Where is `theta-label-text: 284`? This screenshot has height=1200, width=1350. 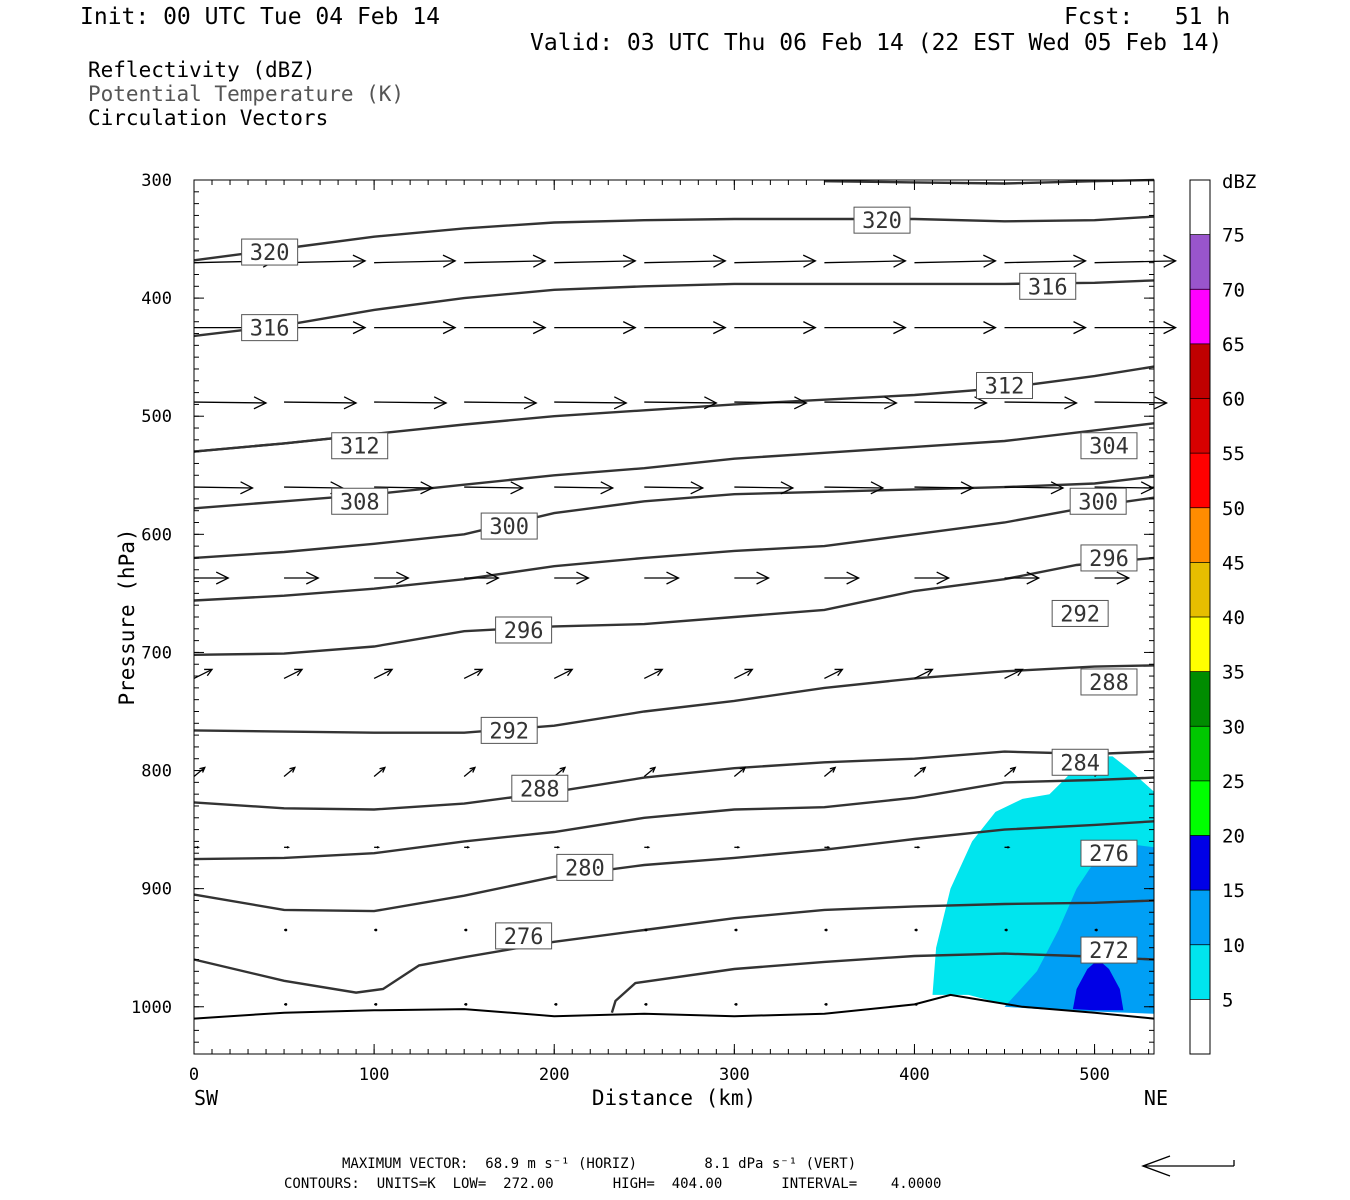
theta-label-text: 284 is located at coordinates (1080, 763).